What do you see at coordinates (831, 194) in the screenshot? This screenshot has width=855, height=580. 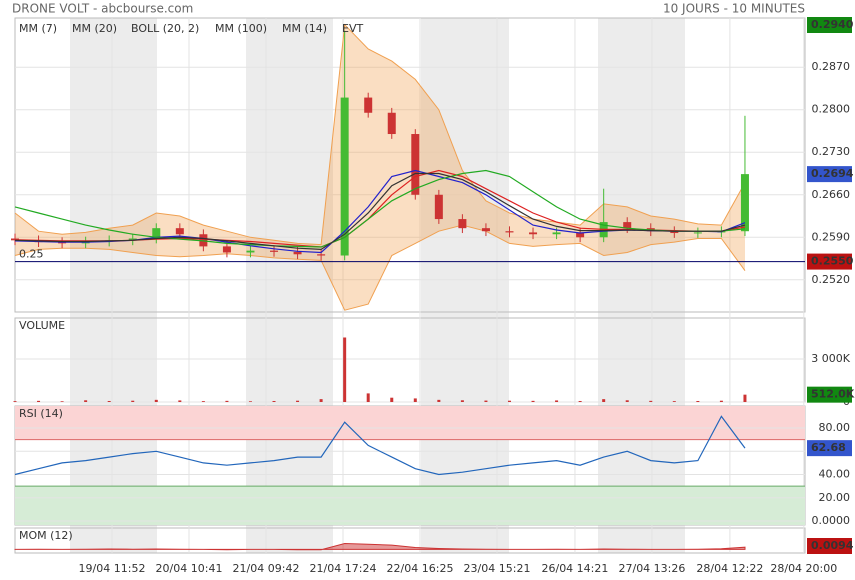 I see `y-tick-label: 0.2660` at bounding box center [831, 194].